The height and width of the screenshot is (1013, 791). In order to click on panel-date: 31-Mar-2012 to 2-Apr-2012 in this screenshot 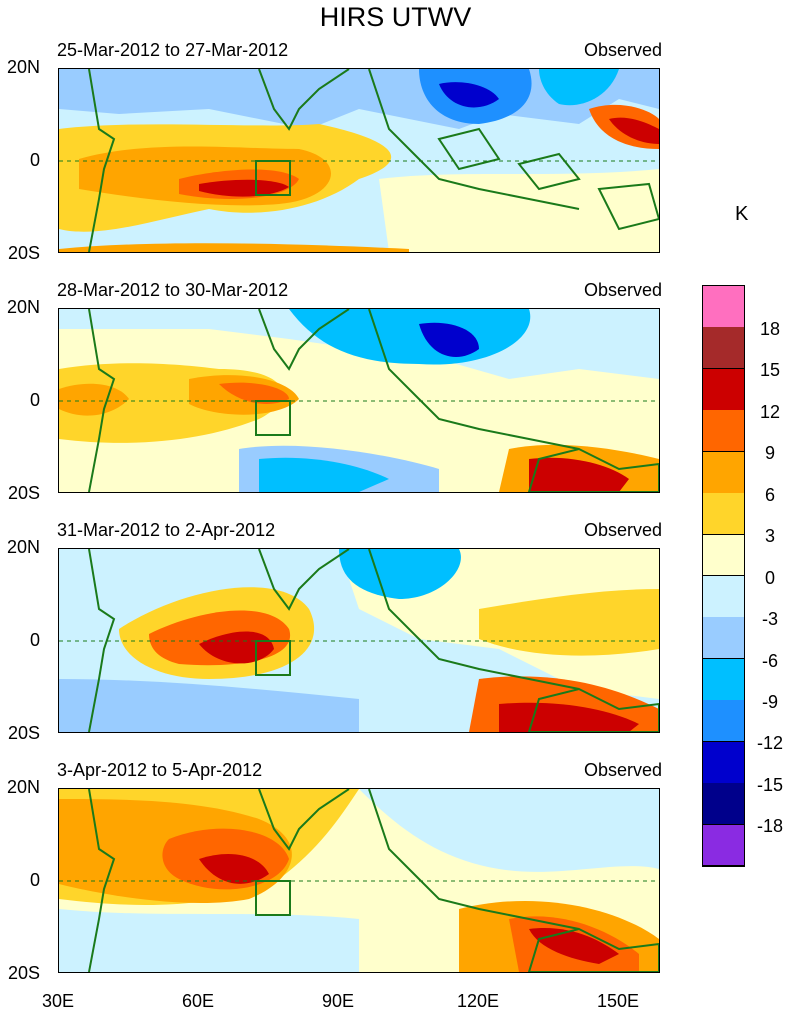, I will do `click(166, 530)`.